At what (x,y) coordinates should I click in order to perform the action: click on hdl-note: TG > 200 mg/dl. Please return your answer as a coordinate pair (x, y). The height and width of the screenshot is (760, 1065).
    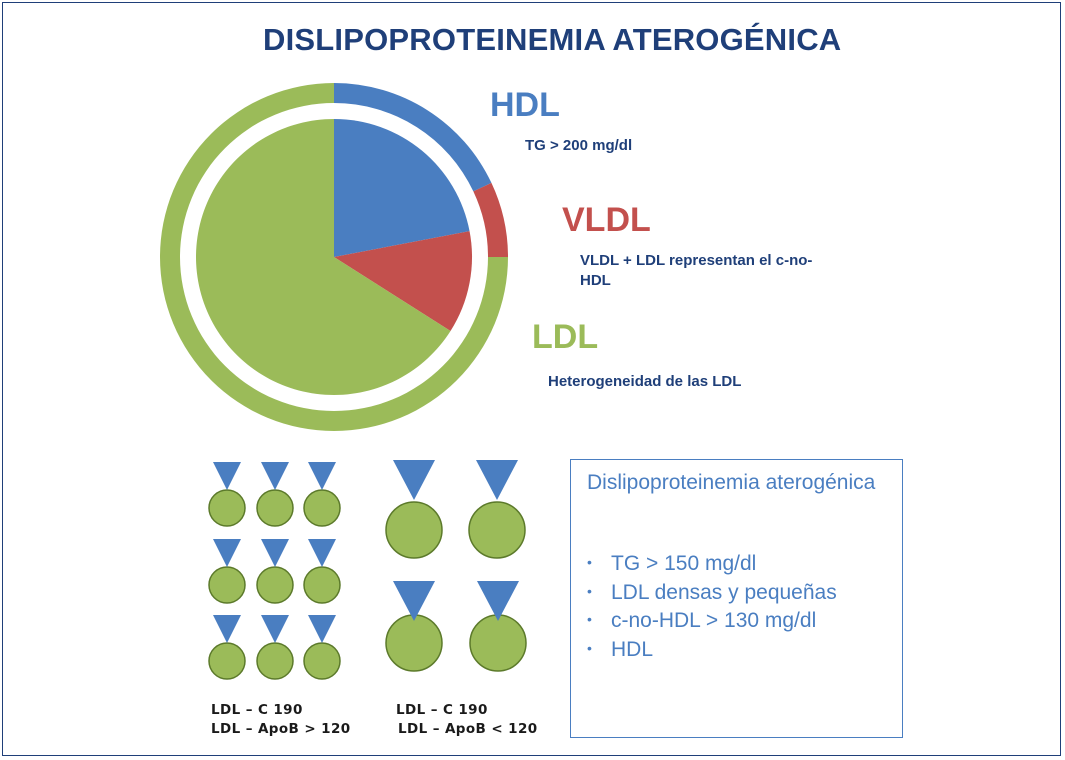
    Looking at the image, I should click on (579, 145).